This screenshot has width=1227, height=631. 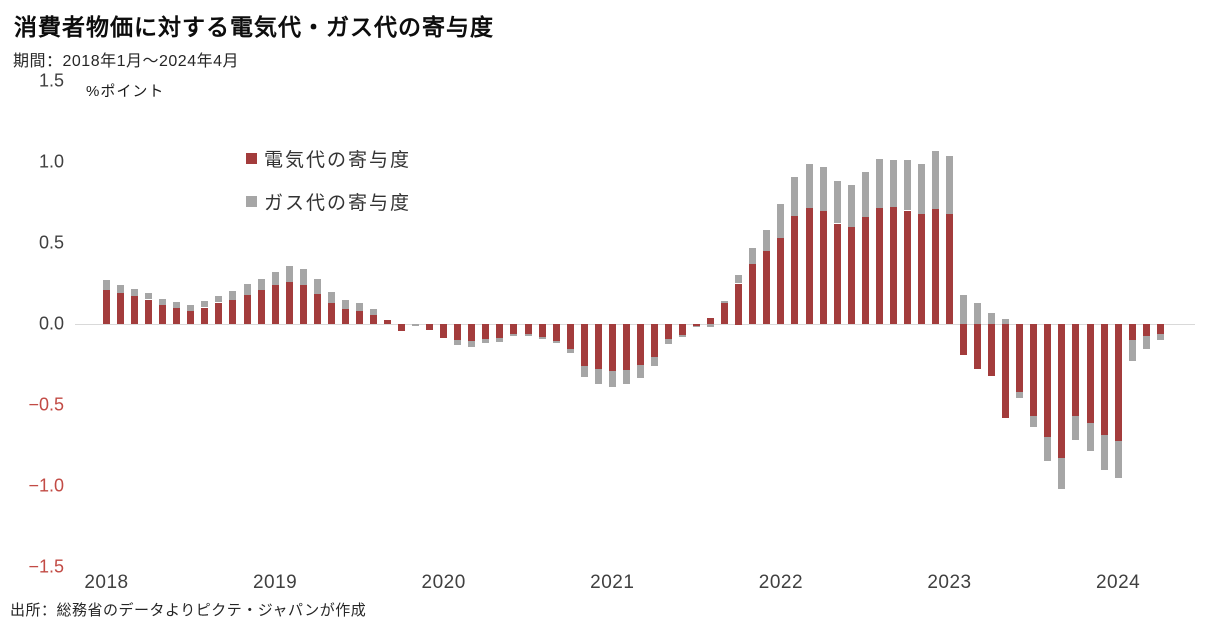 What do you see at coordinates (338, 203) in the screenshot?
I see `legend-label: ガス代の寄与度` at bounding box center [338, 203].